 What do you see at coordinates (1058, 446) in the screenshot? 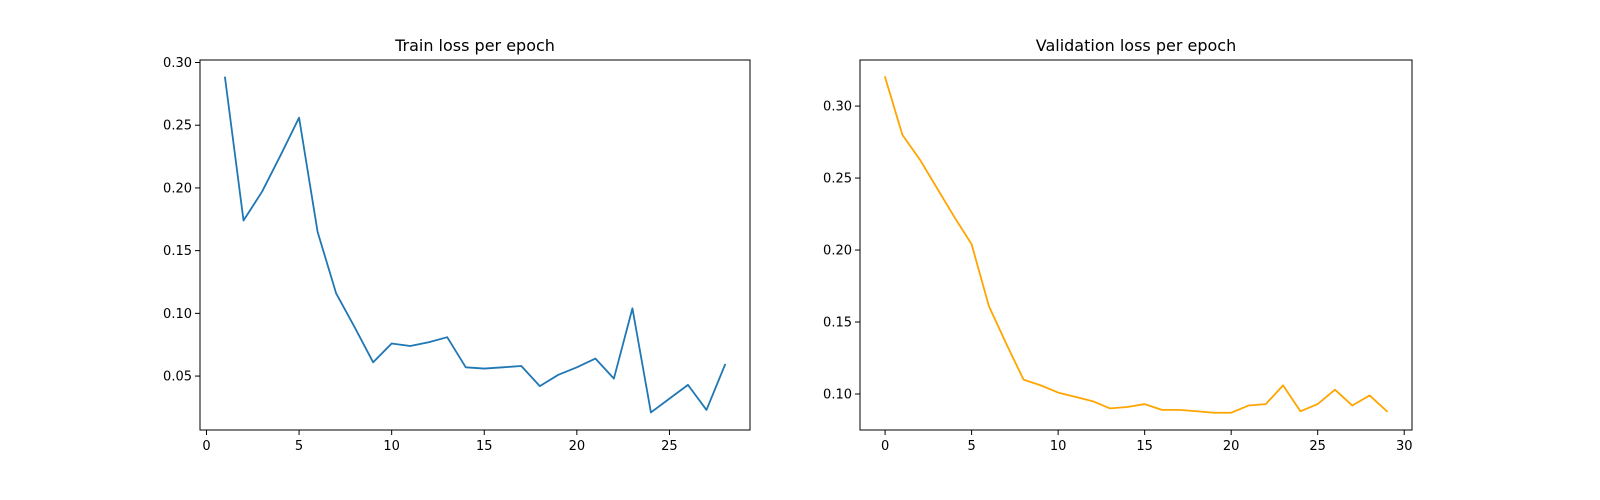
I see `validation-loss-xtick-label: 10` at bounding box center [1058, 446].